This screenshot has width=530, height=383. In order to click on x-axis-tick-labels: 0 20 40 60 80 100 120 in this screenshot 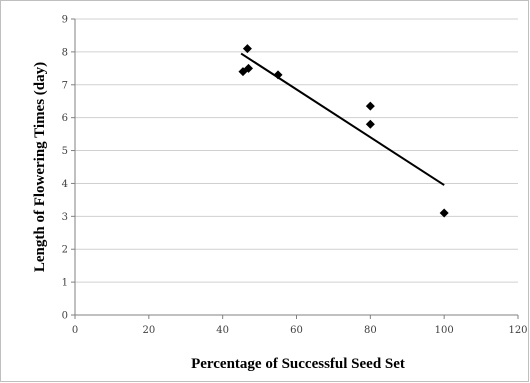, I will do `click(300, 330)`.